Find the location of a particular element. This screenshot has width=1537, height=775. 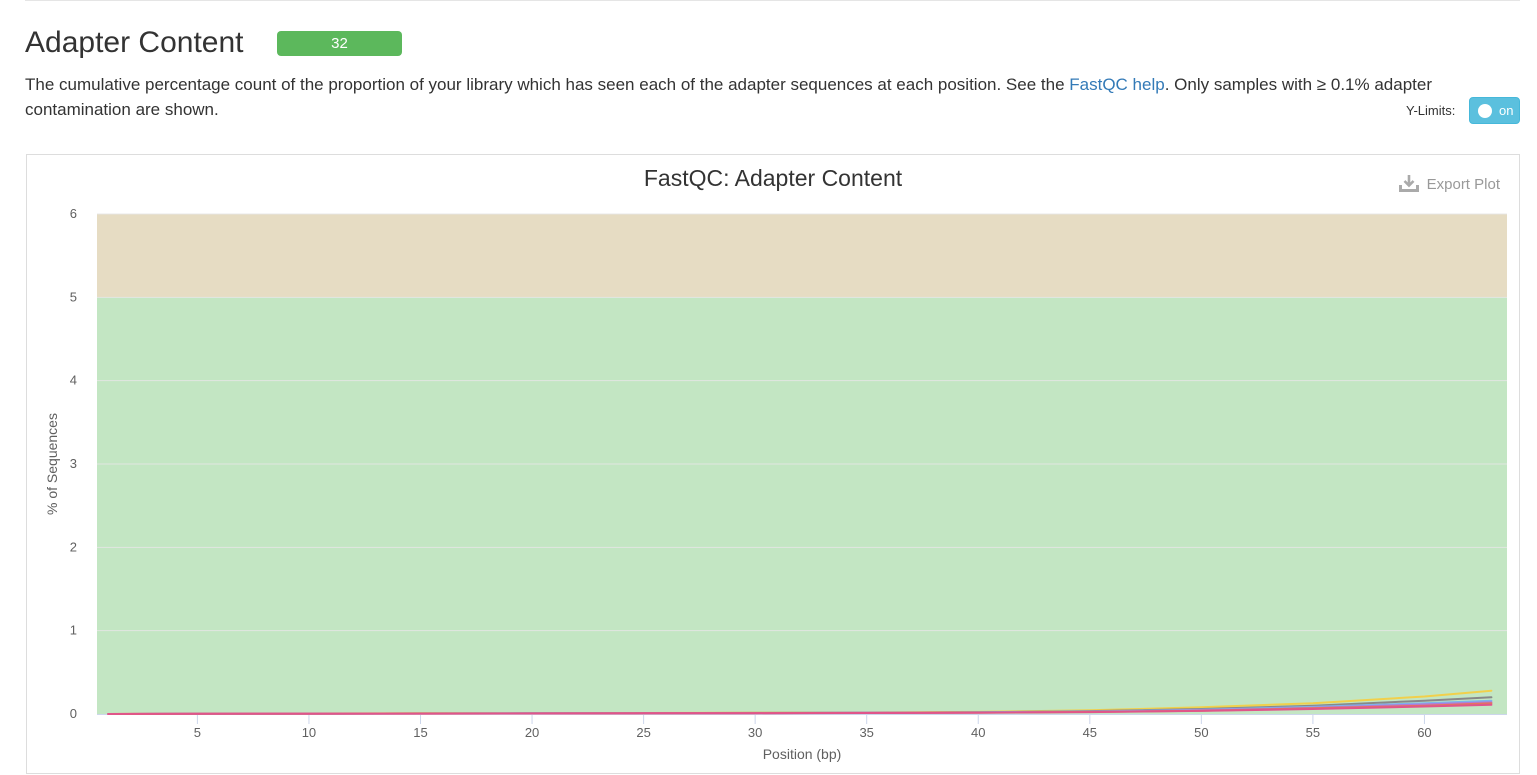

x-tick-label: 45 is located at coordinates (1090, 732).